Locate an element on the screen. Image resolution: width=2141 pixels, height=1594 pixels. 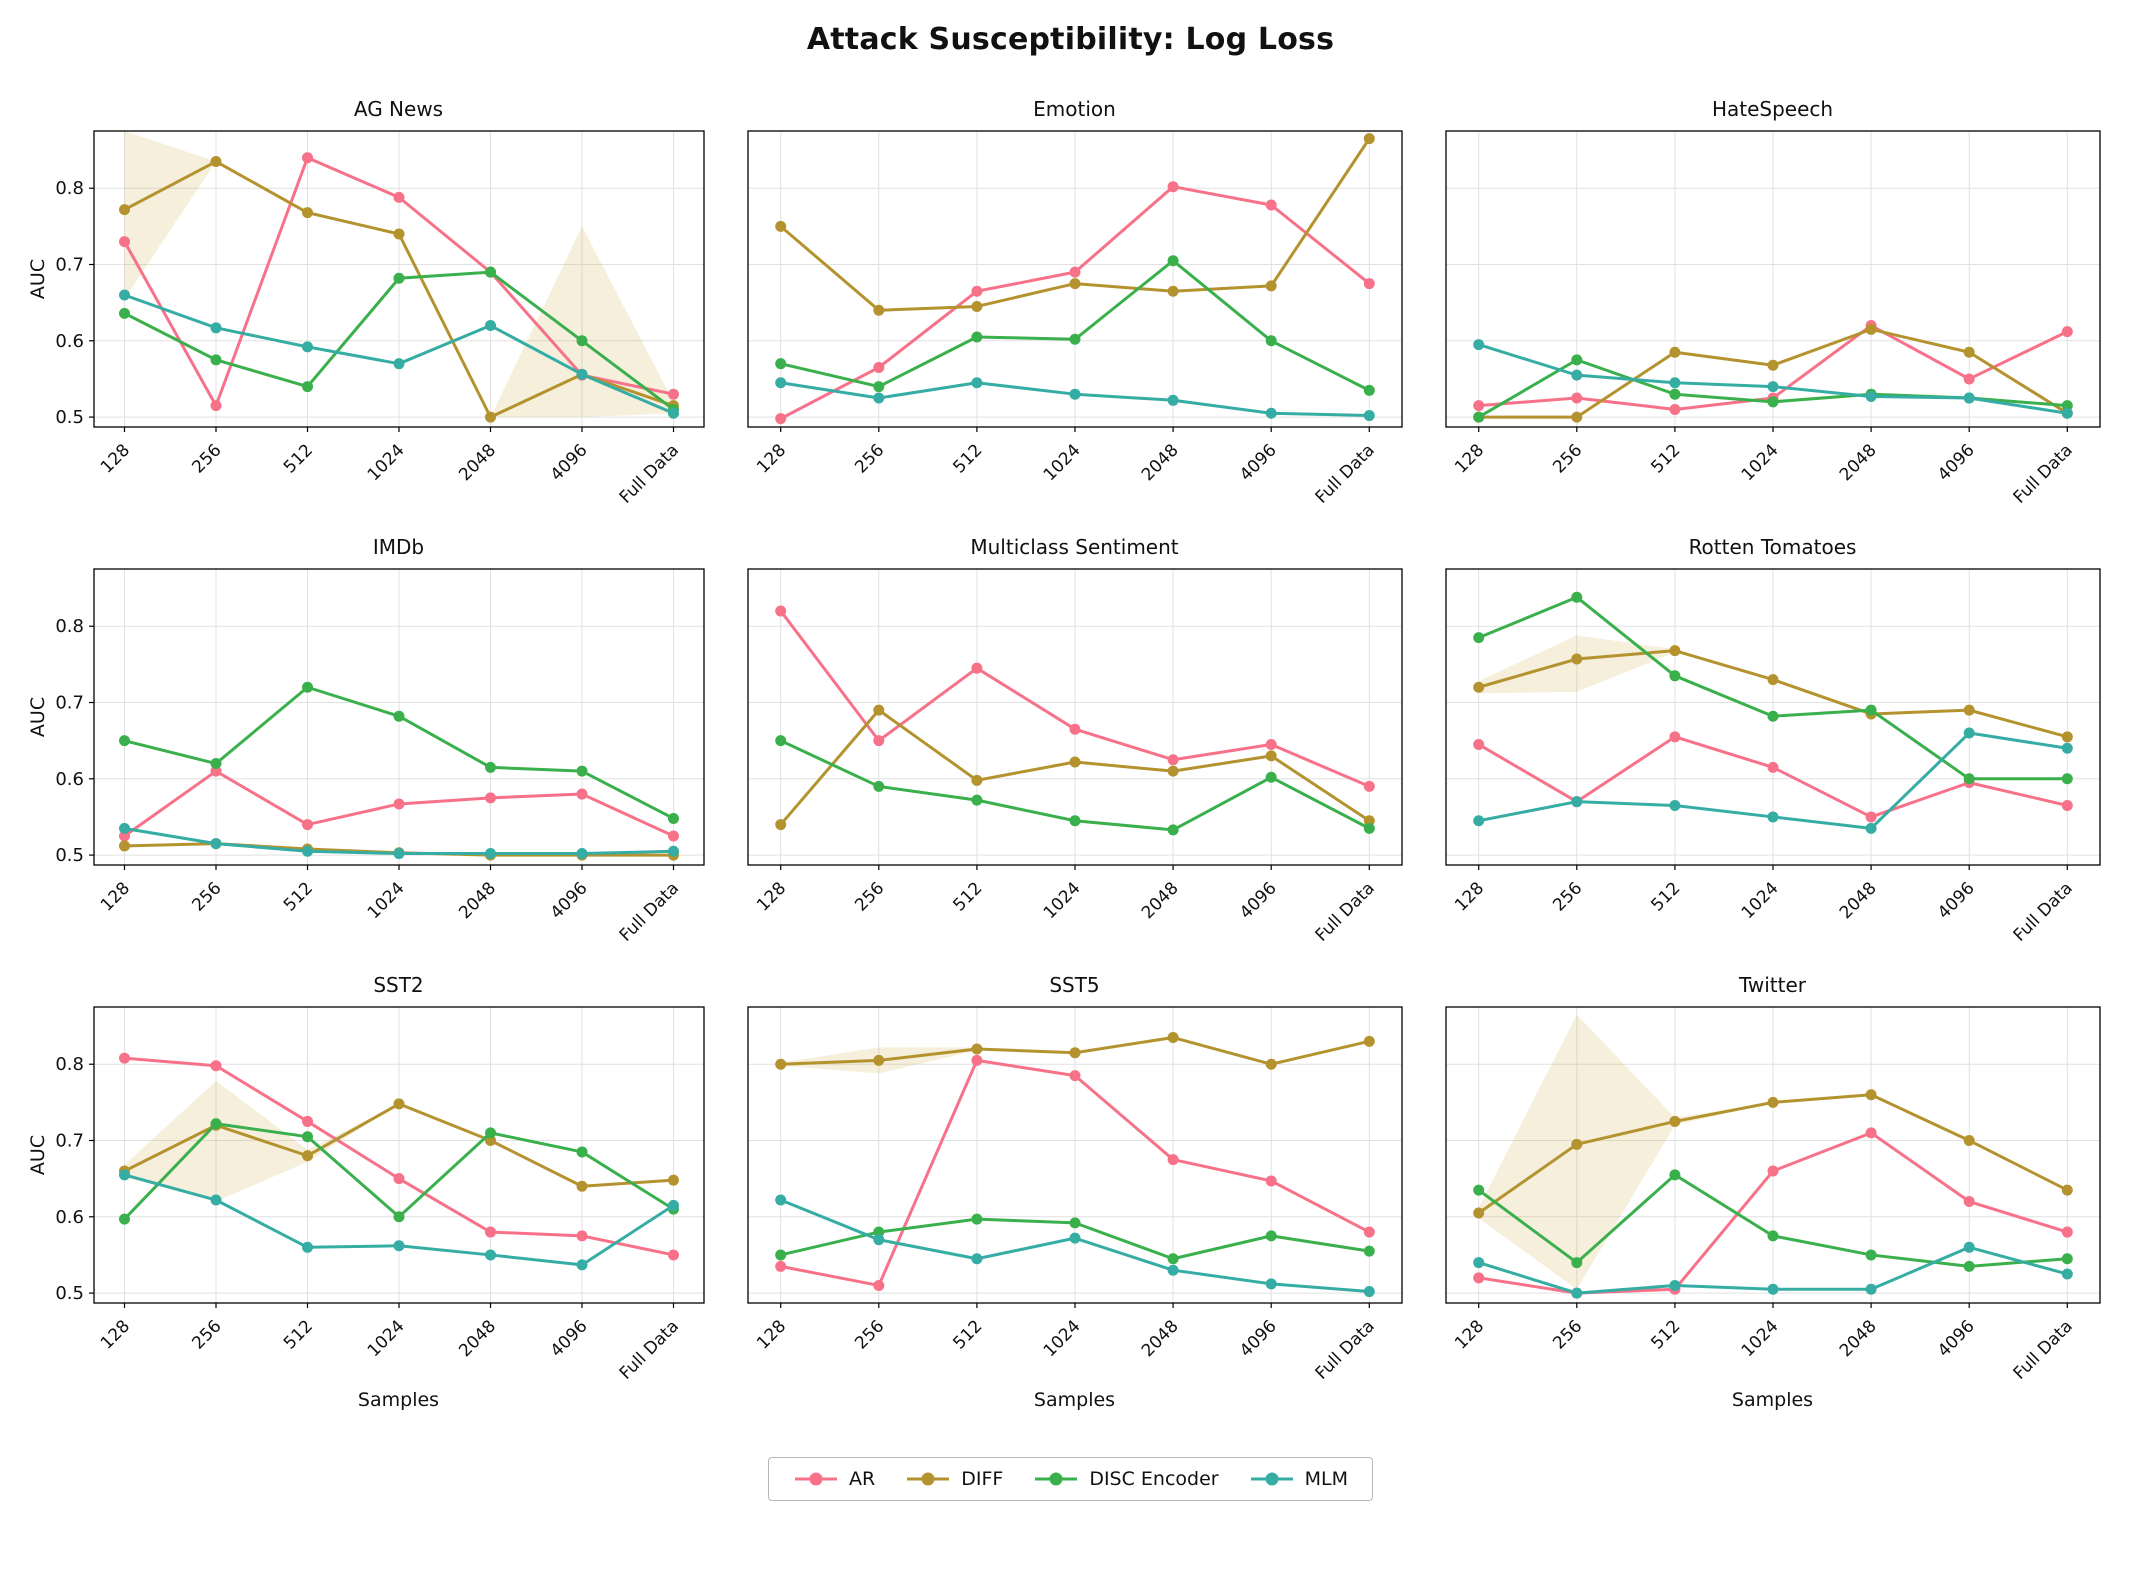
chart-sst5: 128 256 512 1024 2048 4096 Full Data is located at coordinates (1074, 1195).